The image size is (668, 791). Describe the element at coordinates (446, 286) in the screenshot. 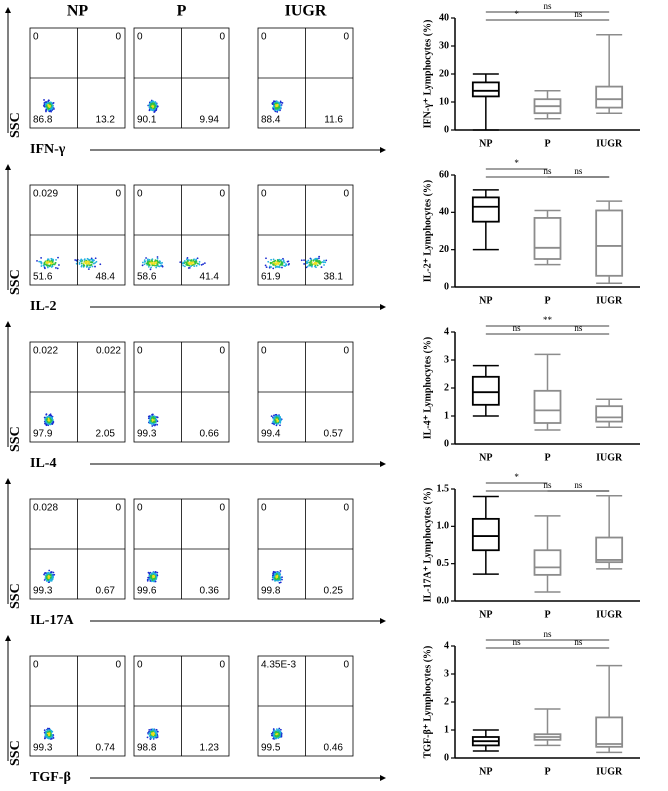

I see `y-tick-label: 0` at that location.